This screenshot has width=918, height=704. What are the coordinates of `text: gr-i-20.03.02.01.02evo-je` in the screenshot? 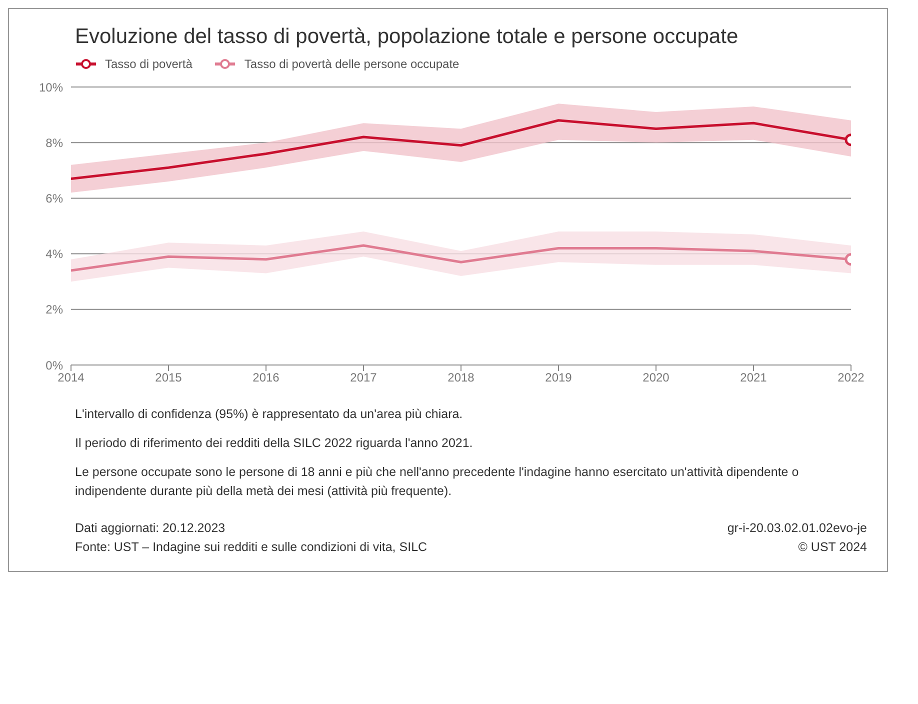 It's located at (797, 528).